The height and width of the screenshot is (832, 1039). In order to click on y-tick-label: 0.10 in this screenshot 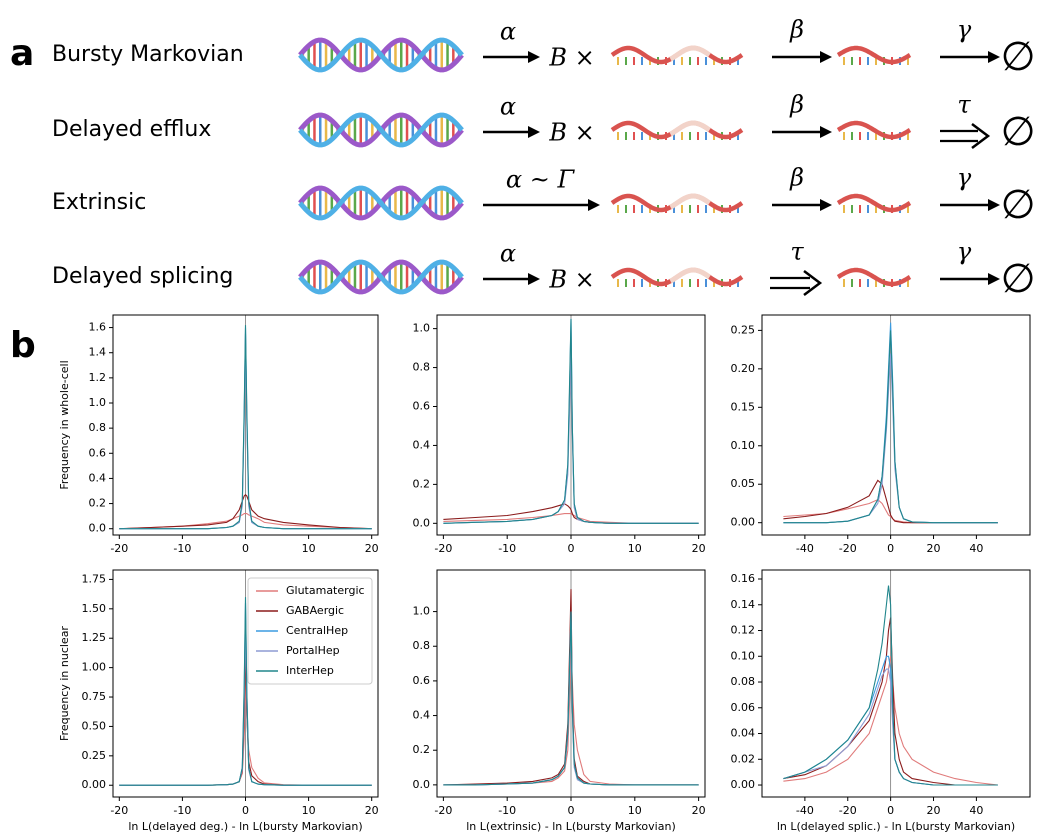, I will do `click(743, 445)`.